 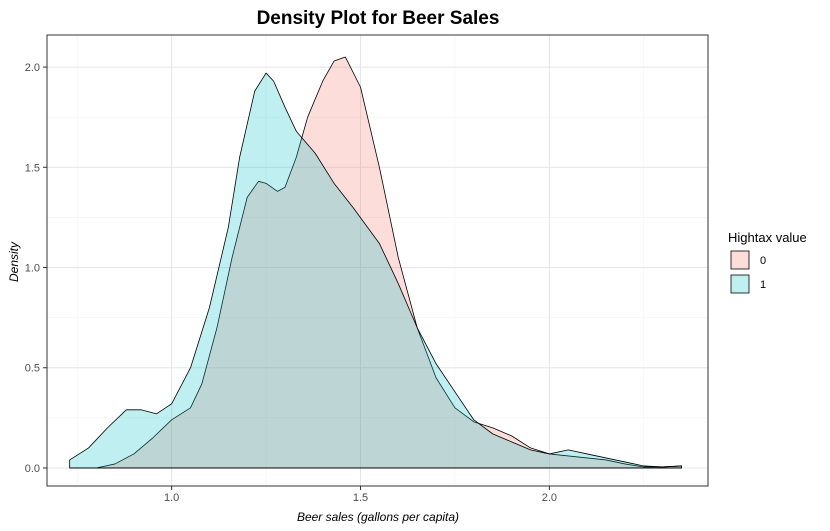 I want to click on legend-title: Hightax value, so click(x=767, y=237).